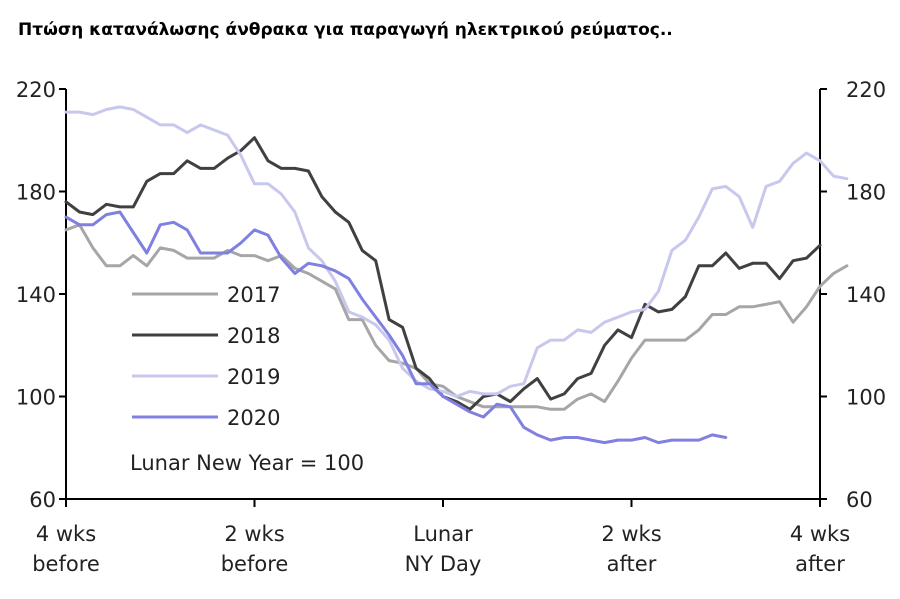  What do you see at coordinates (36, 398) in the screenshot?
I see `y-tick-label-left: 100` at bounding box center [36, 398].